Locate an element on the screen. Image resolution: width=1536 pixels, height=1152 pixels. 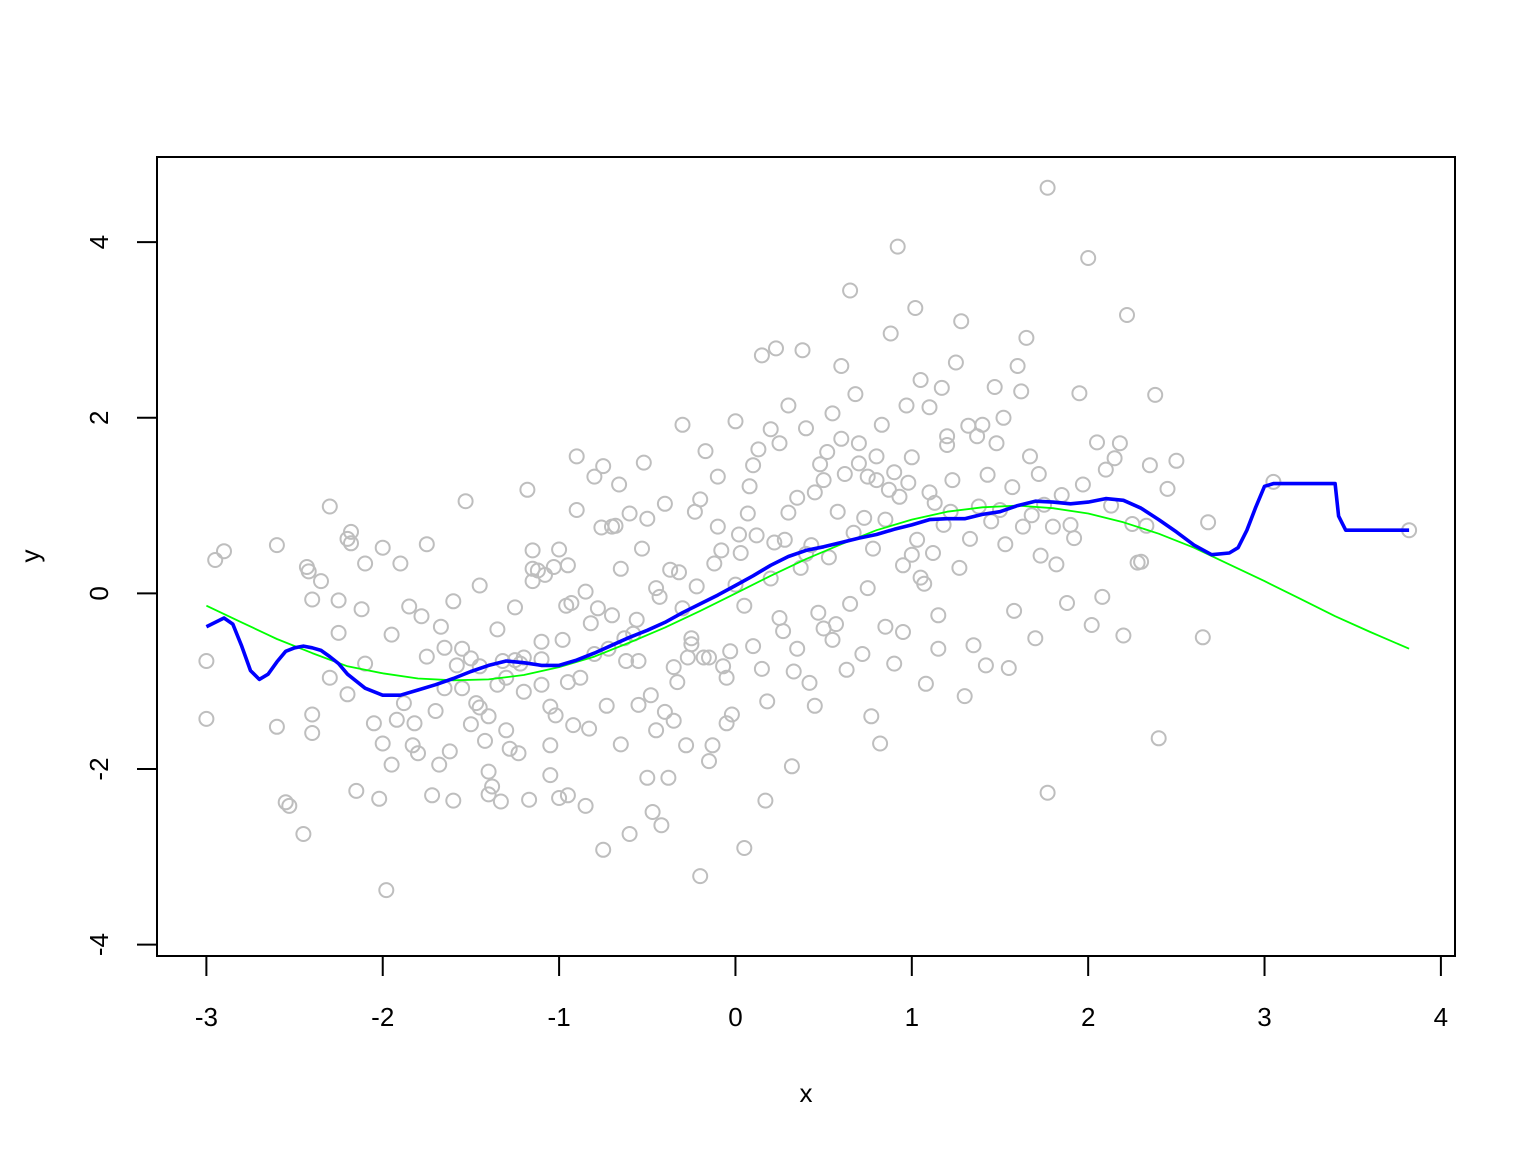
x-tick-label: -2 is located at coordinates (382, 1017).